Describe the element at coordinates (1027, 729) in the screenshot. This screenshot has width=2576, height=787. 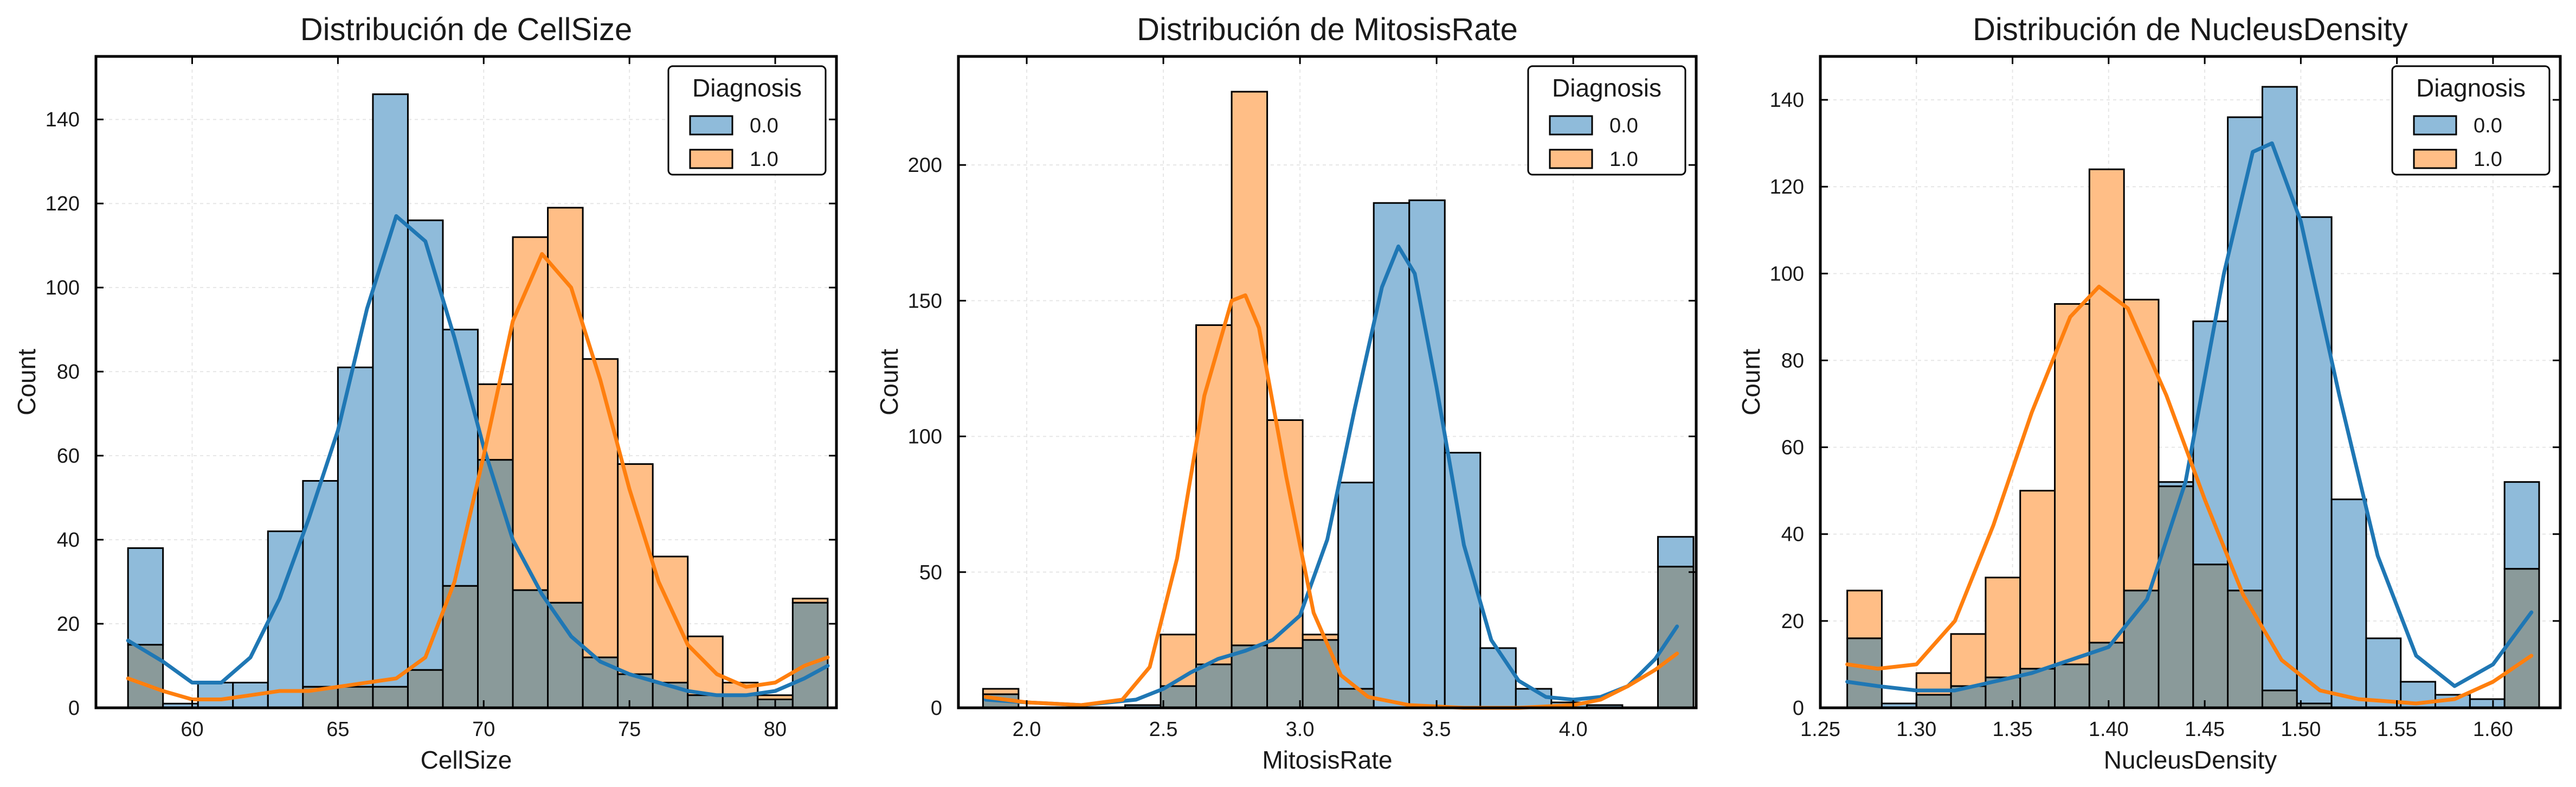
I see `x-tick-label: 2.0` at that location.